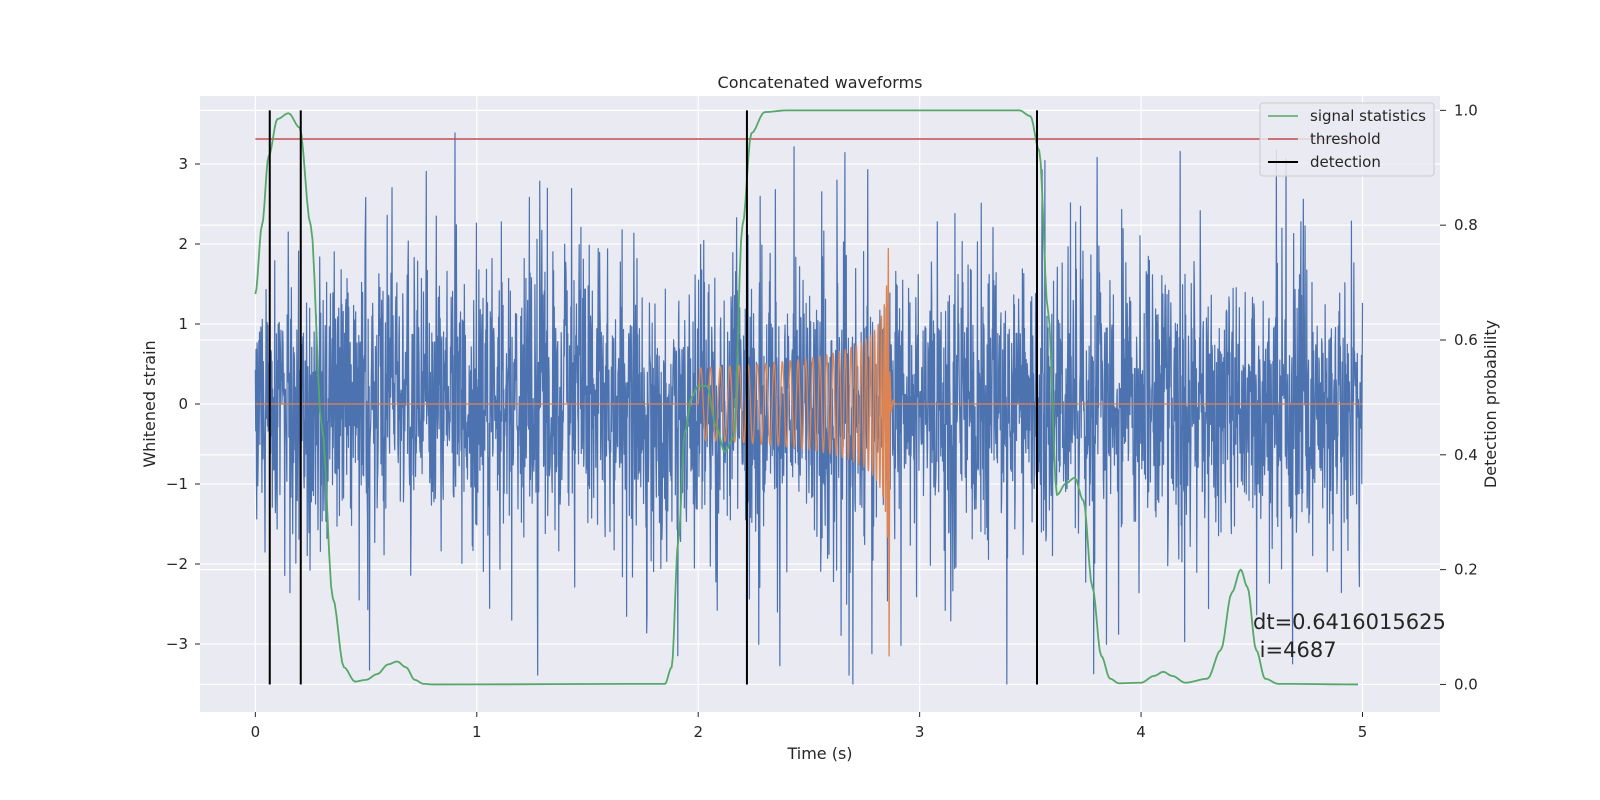  I want to click on y-axis-title: Whitened strain, so click(149, 403).